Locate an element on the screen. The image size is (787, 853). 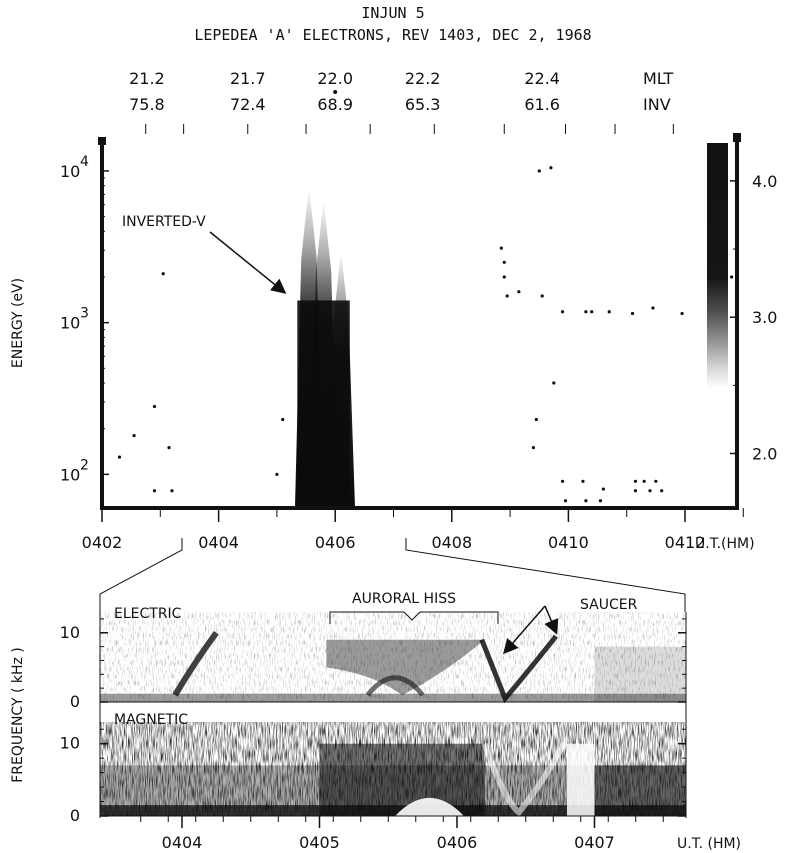
zoom-connectors is located at coordinates (392, 575).